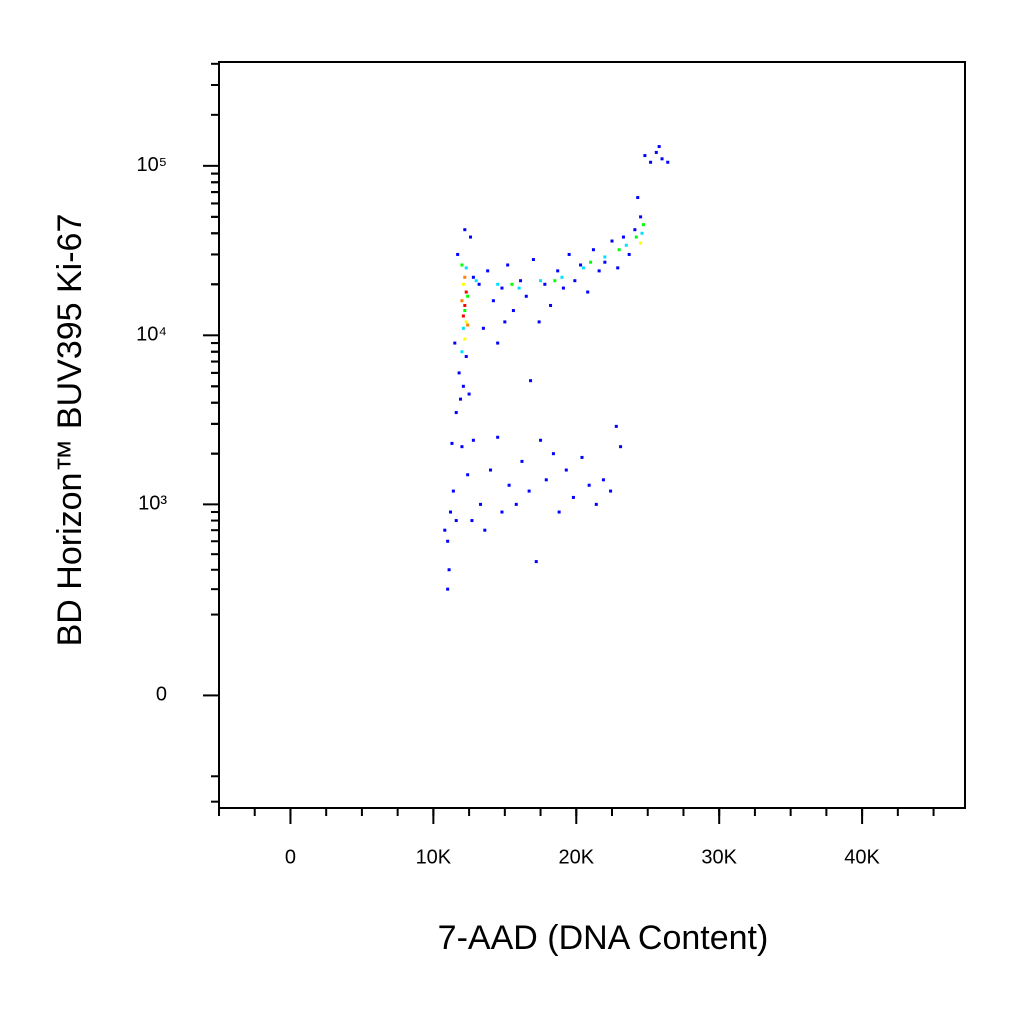 The image size is (1024, 1024). What do you see at coordinates (290, 857) in the screenshot?
I see `x-tick-label: 0` at bounding box center [290, 857].